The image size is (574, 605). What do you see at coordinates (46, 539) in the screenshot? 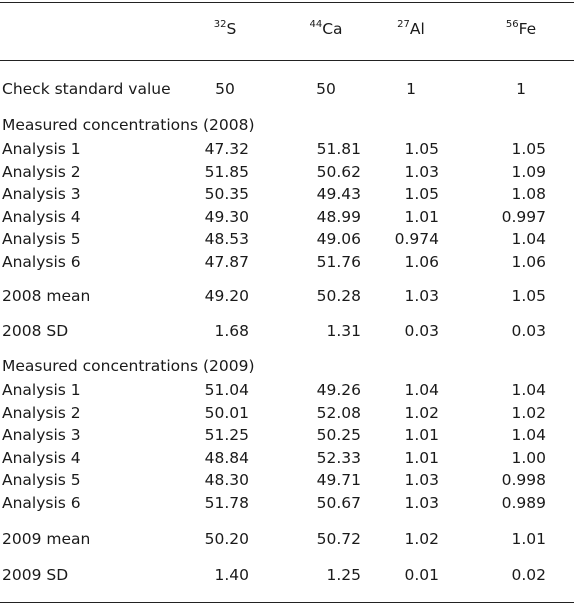
I see `row-label: 2009 mean` at bounding box center [46, 539].